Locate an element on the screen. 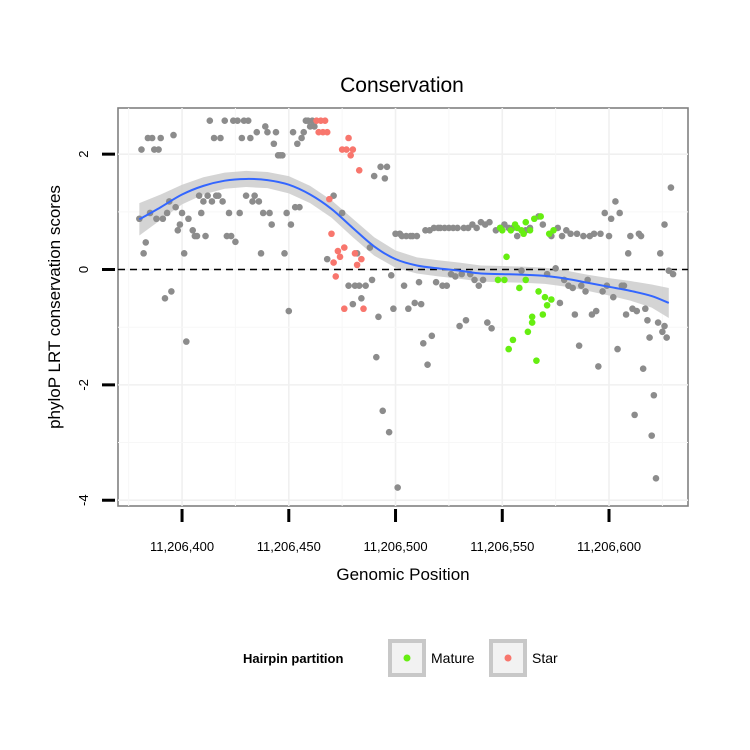 This screenshot has width=750, height=750. legend: Hairpin partition Mature Star is located at coordinates (400, 658).